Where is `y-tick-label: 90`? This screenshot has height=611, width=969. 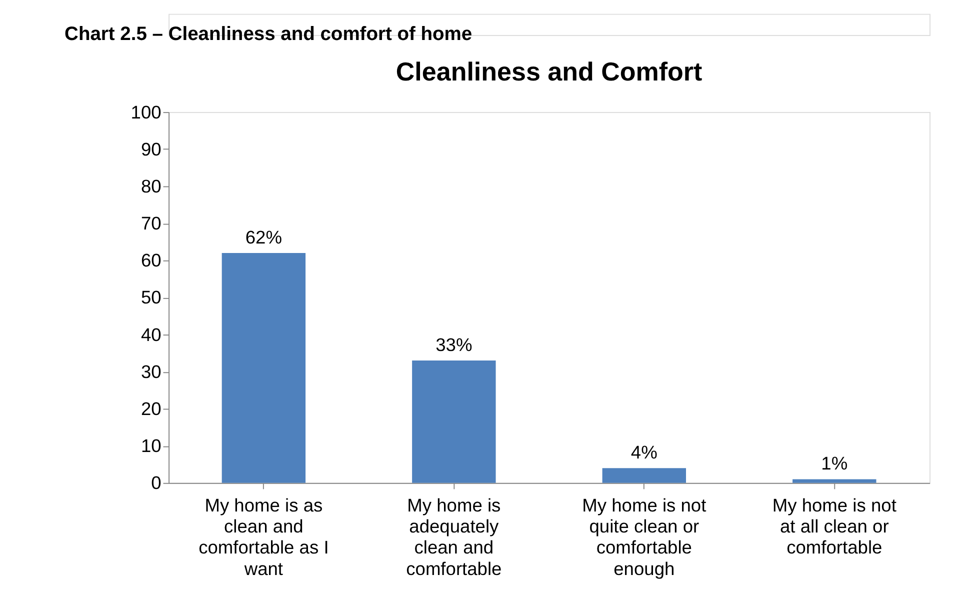
y-tick-label: 90 is located at coordinates (151, 149).